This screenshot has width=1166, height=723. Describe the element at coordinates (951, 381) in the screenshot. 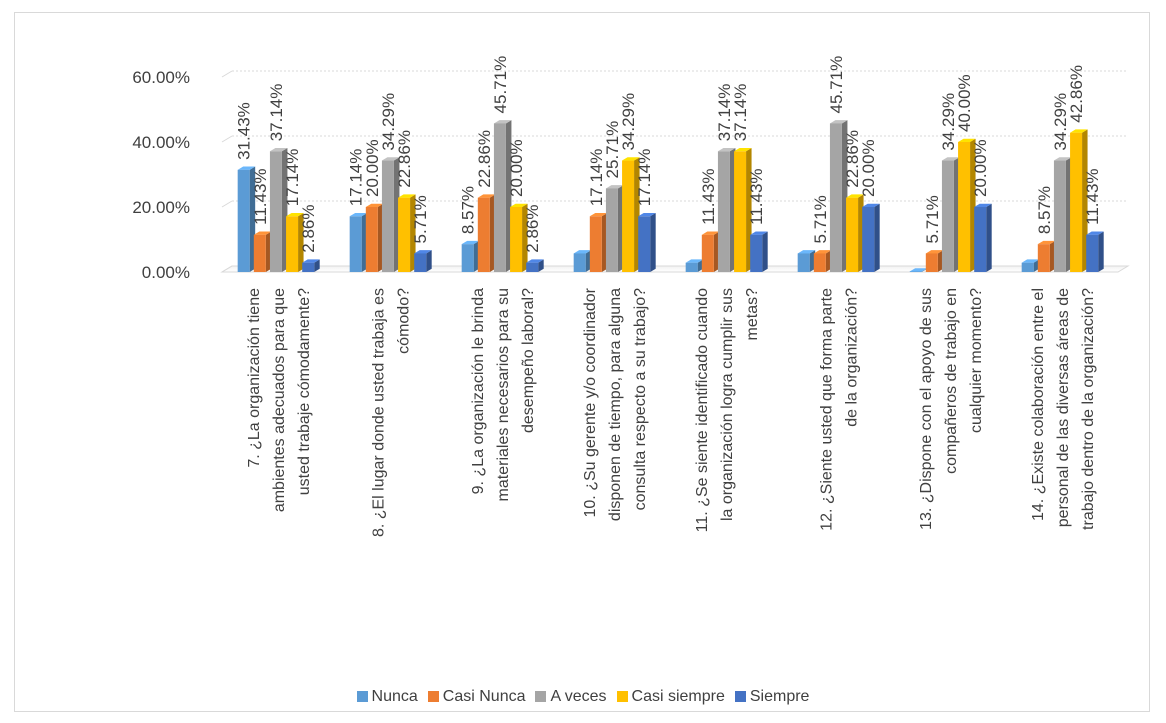

I see `category-label-line: compañeros de trabajo en` at that location.